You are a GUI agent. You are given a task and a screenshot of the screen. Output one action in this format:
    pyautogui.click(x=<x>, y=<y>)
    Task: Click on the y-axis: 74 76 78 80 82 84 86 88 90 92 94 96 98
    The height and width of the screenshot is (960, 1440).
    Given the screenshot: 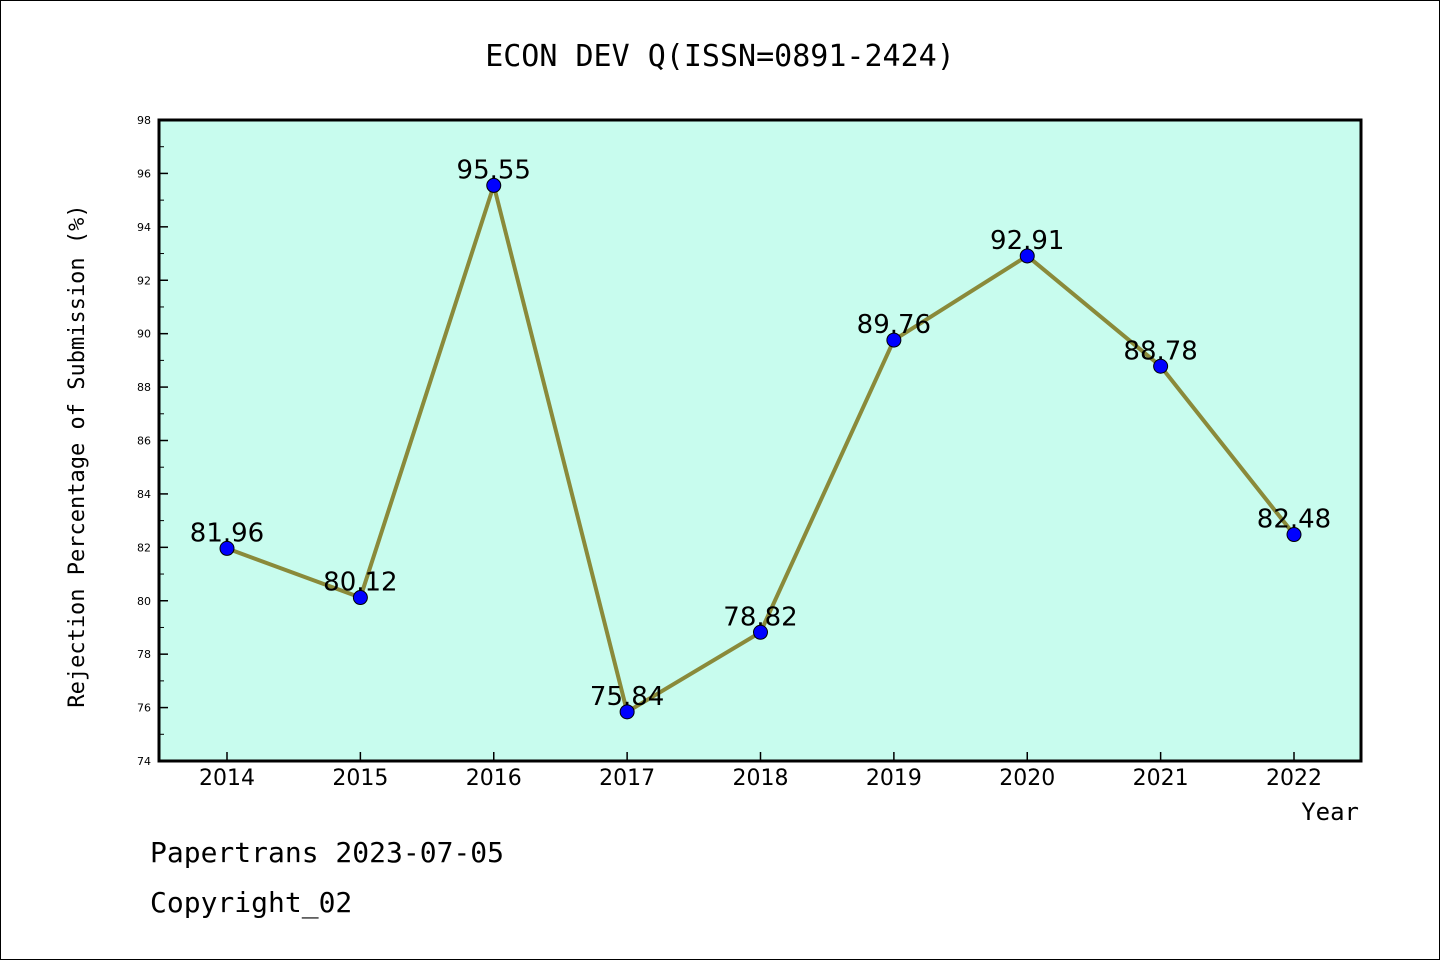 What is the action you would take?
    pyautogui.click(x=152, y=441)
    